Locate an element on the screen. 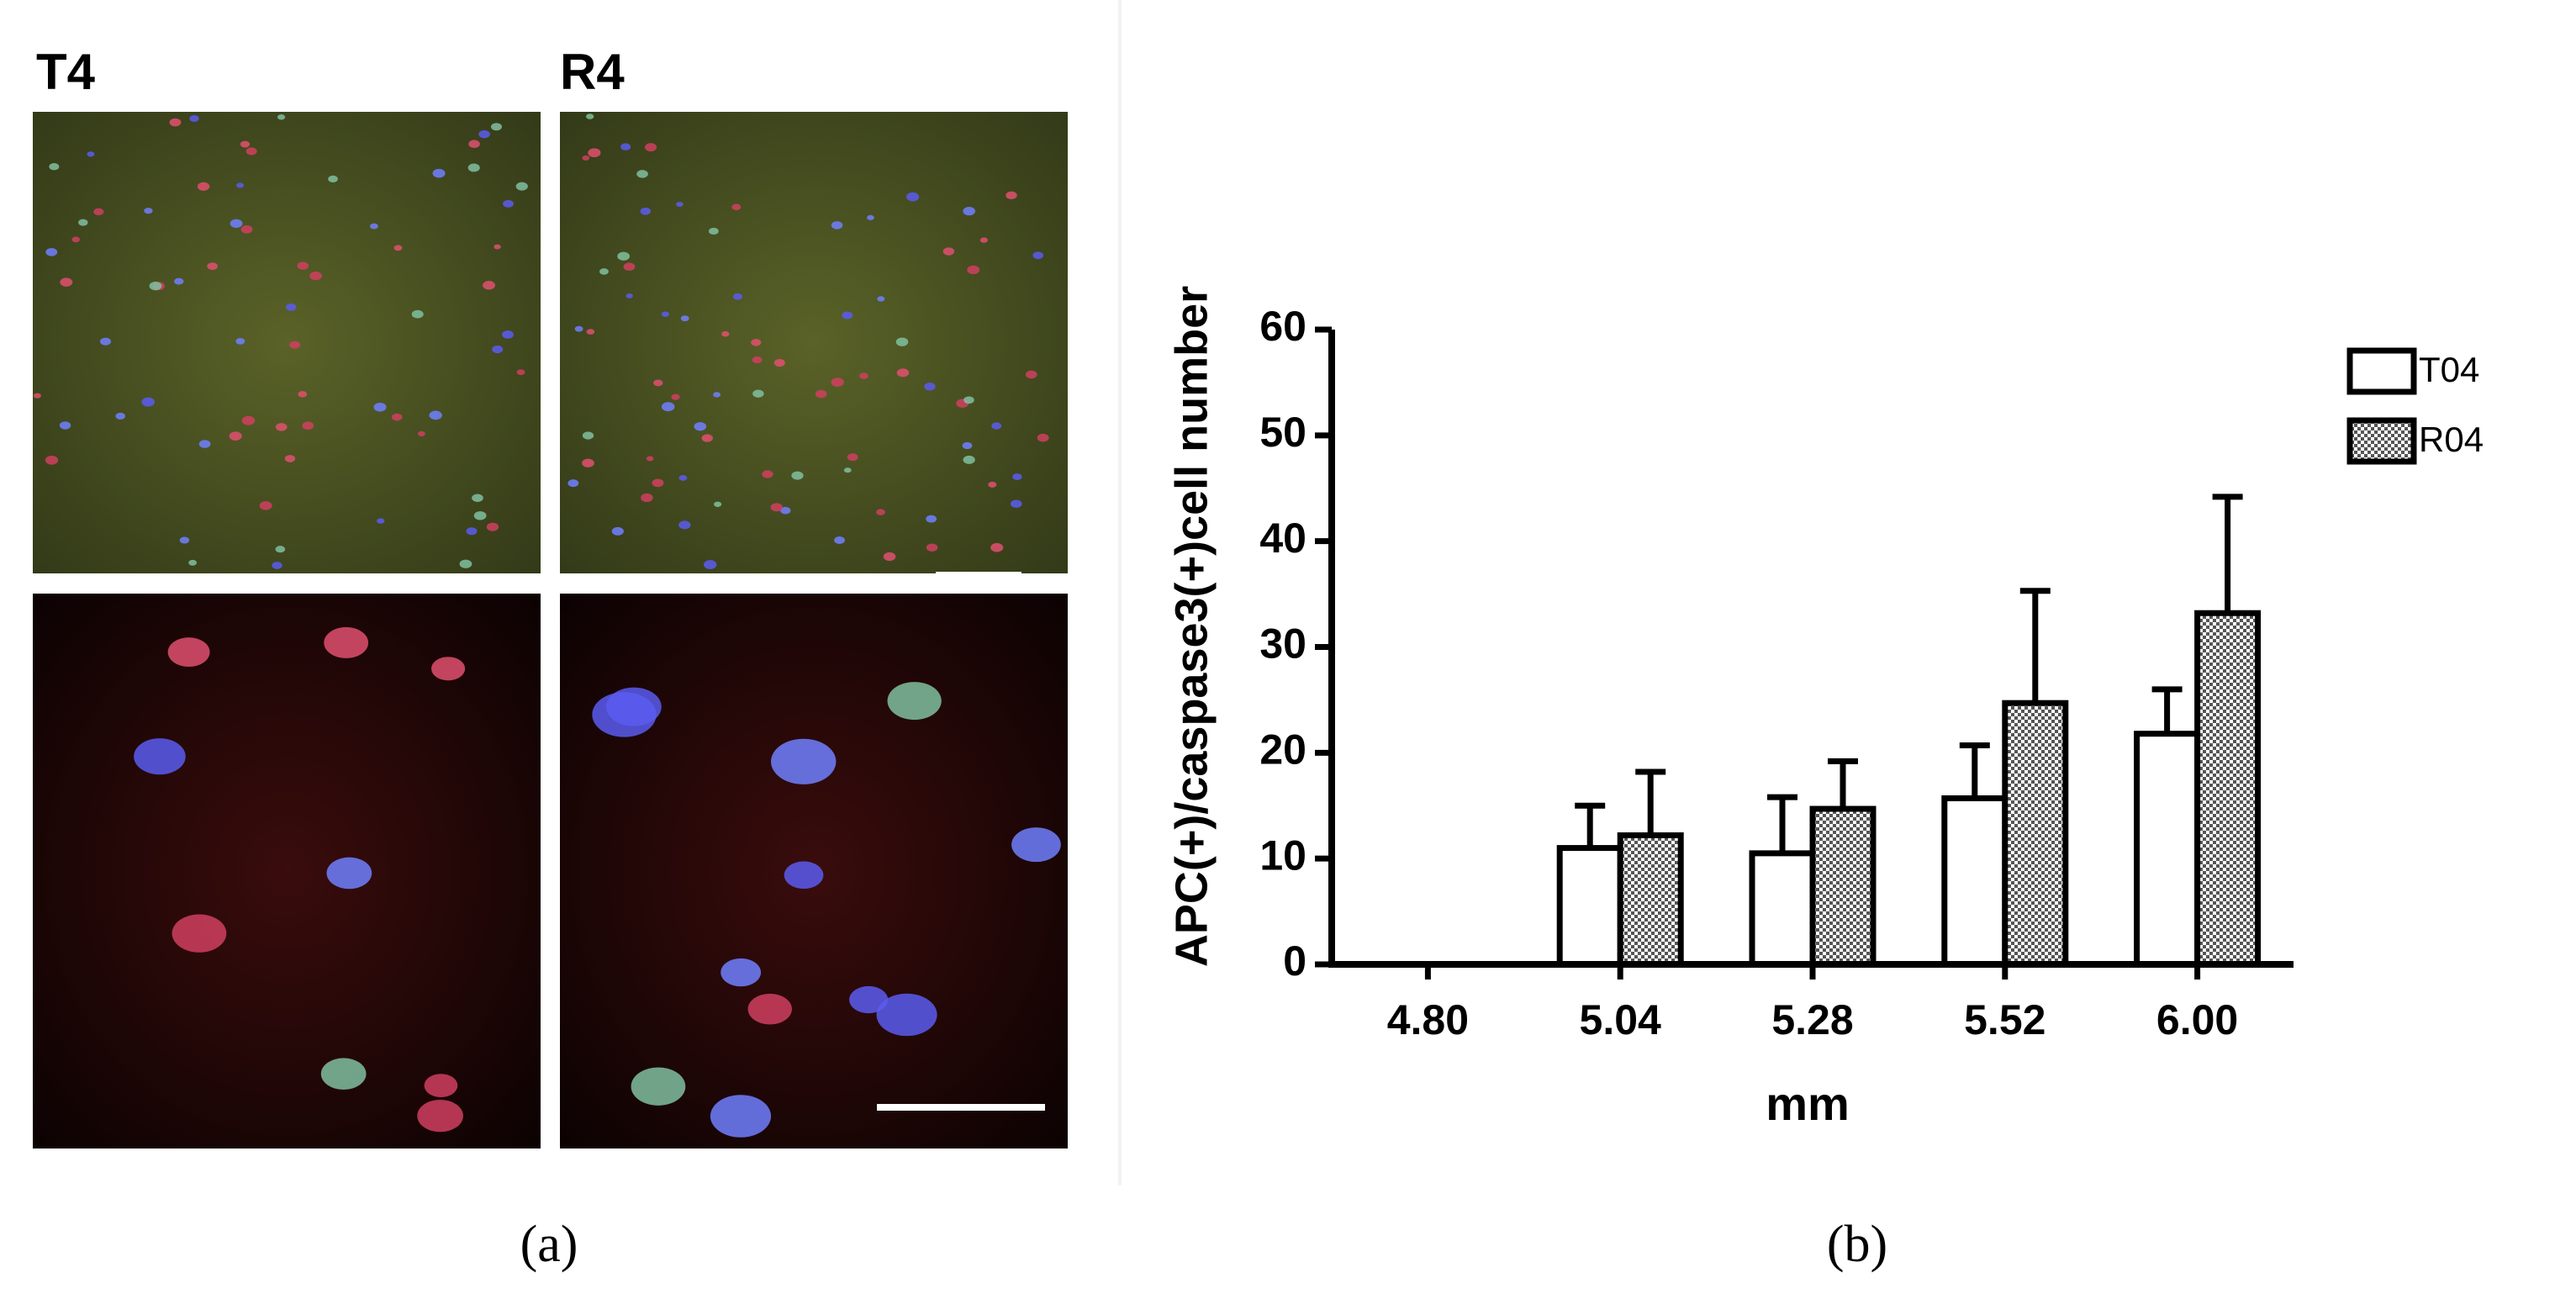 Image resolution: width=2576 pixels, height=1299 pixels. x-tick-label: 5.52 is located at coordinates (2004, 1020).